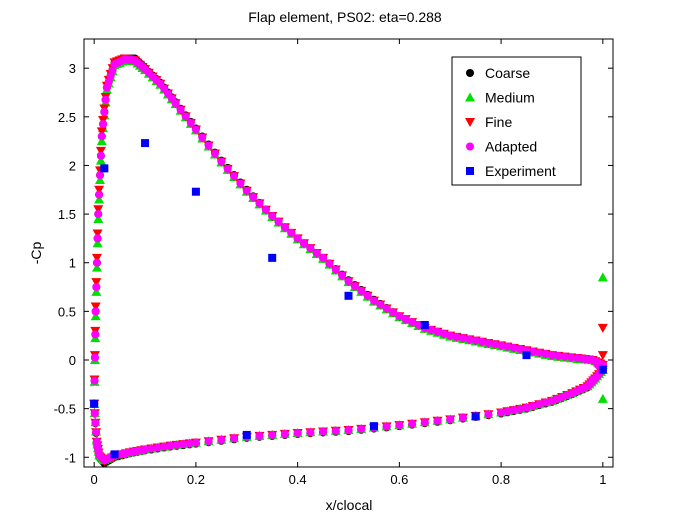 The image size is (680, 526). I want to click on y-tick-label: 2.5, so click(67, 117).